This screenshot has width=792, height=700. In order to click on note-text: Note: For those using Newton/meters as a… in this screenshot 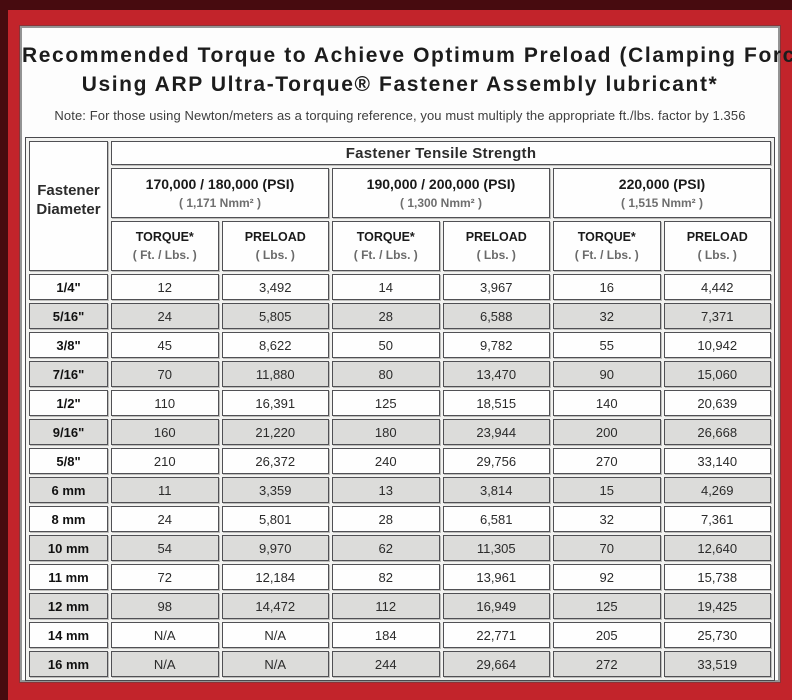, I will do `click(400, 115)`.